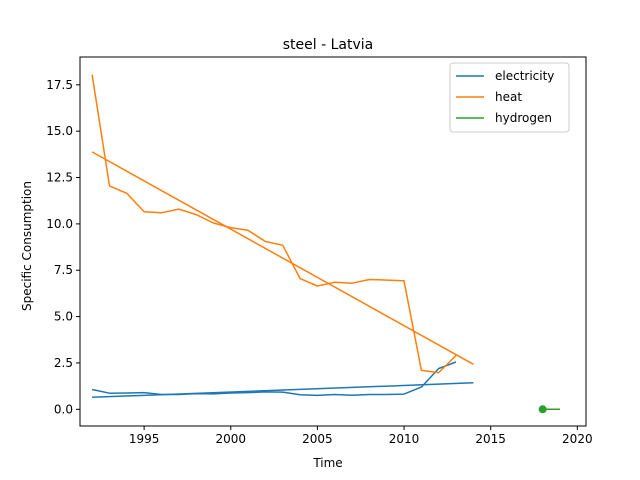 The height and width of the screenshot is (480, 640). Describe the element at coordinates (59, 85) in the screenshot. I see `y-tick-label: 17.5` at that location.